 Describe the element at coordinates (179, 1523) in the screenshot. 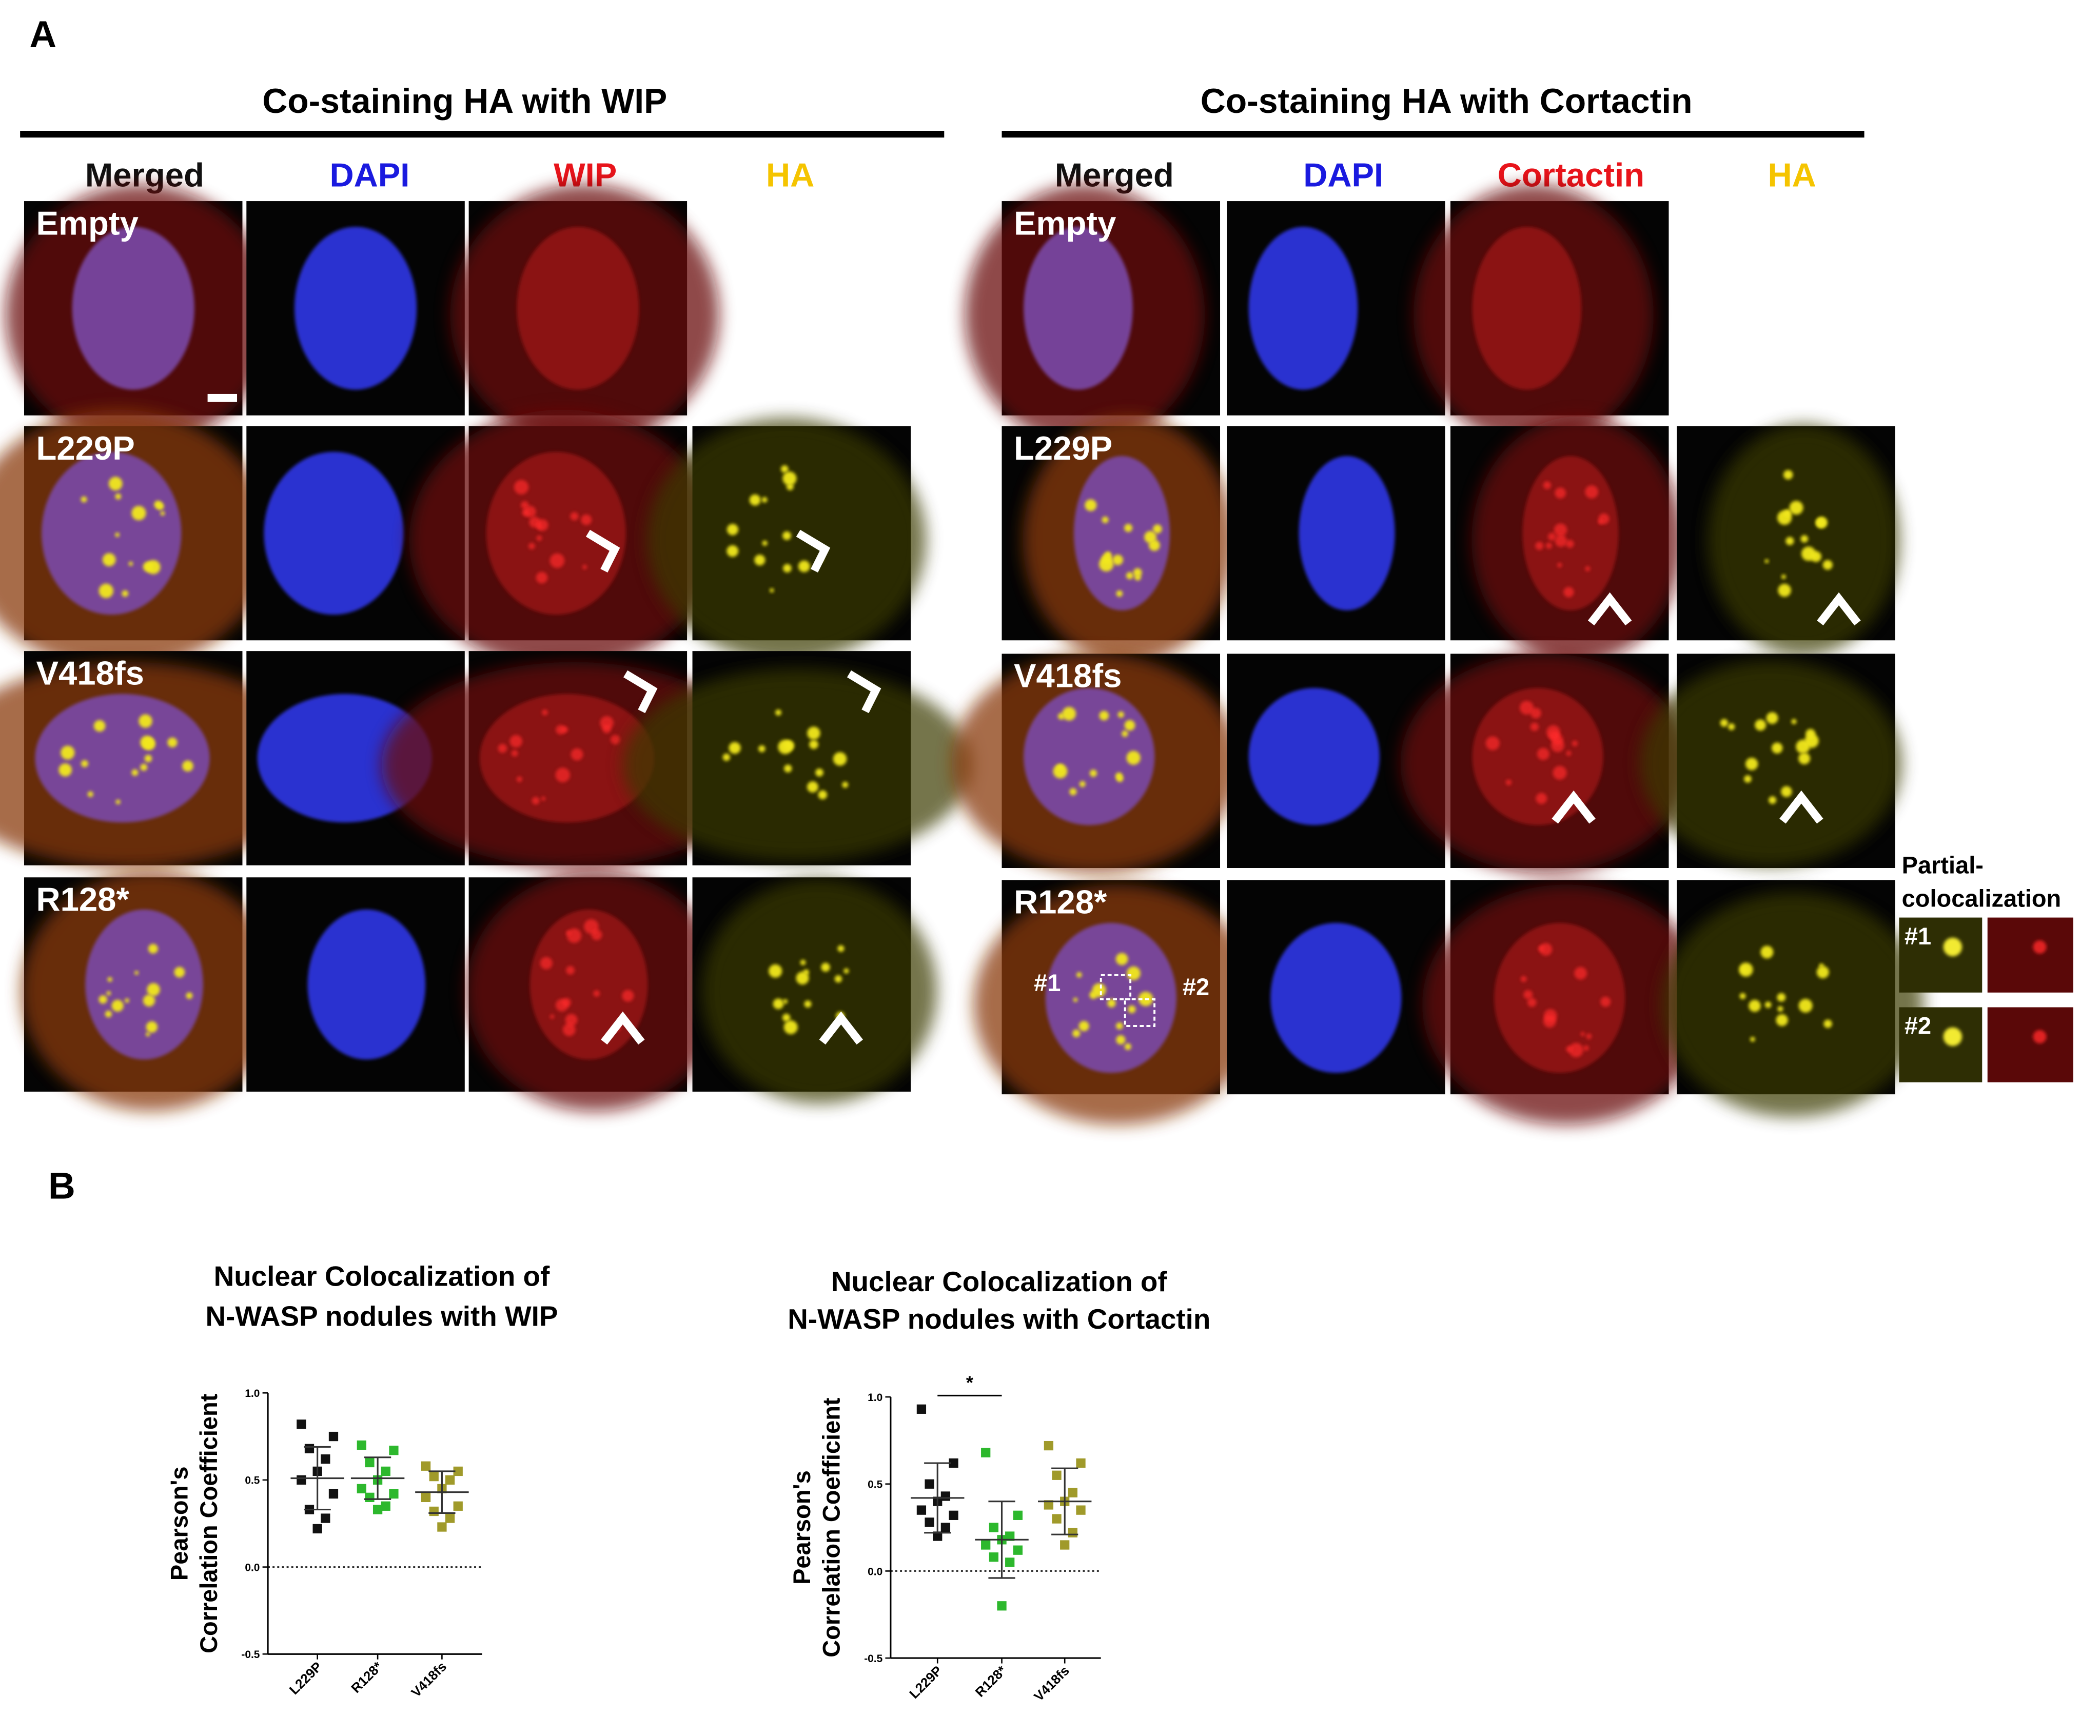

I see `y-axis-label: Pearson's` at that location.